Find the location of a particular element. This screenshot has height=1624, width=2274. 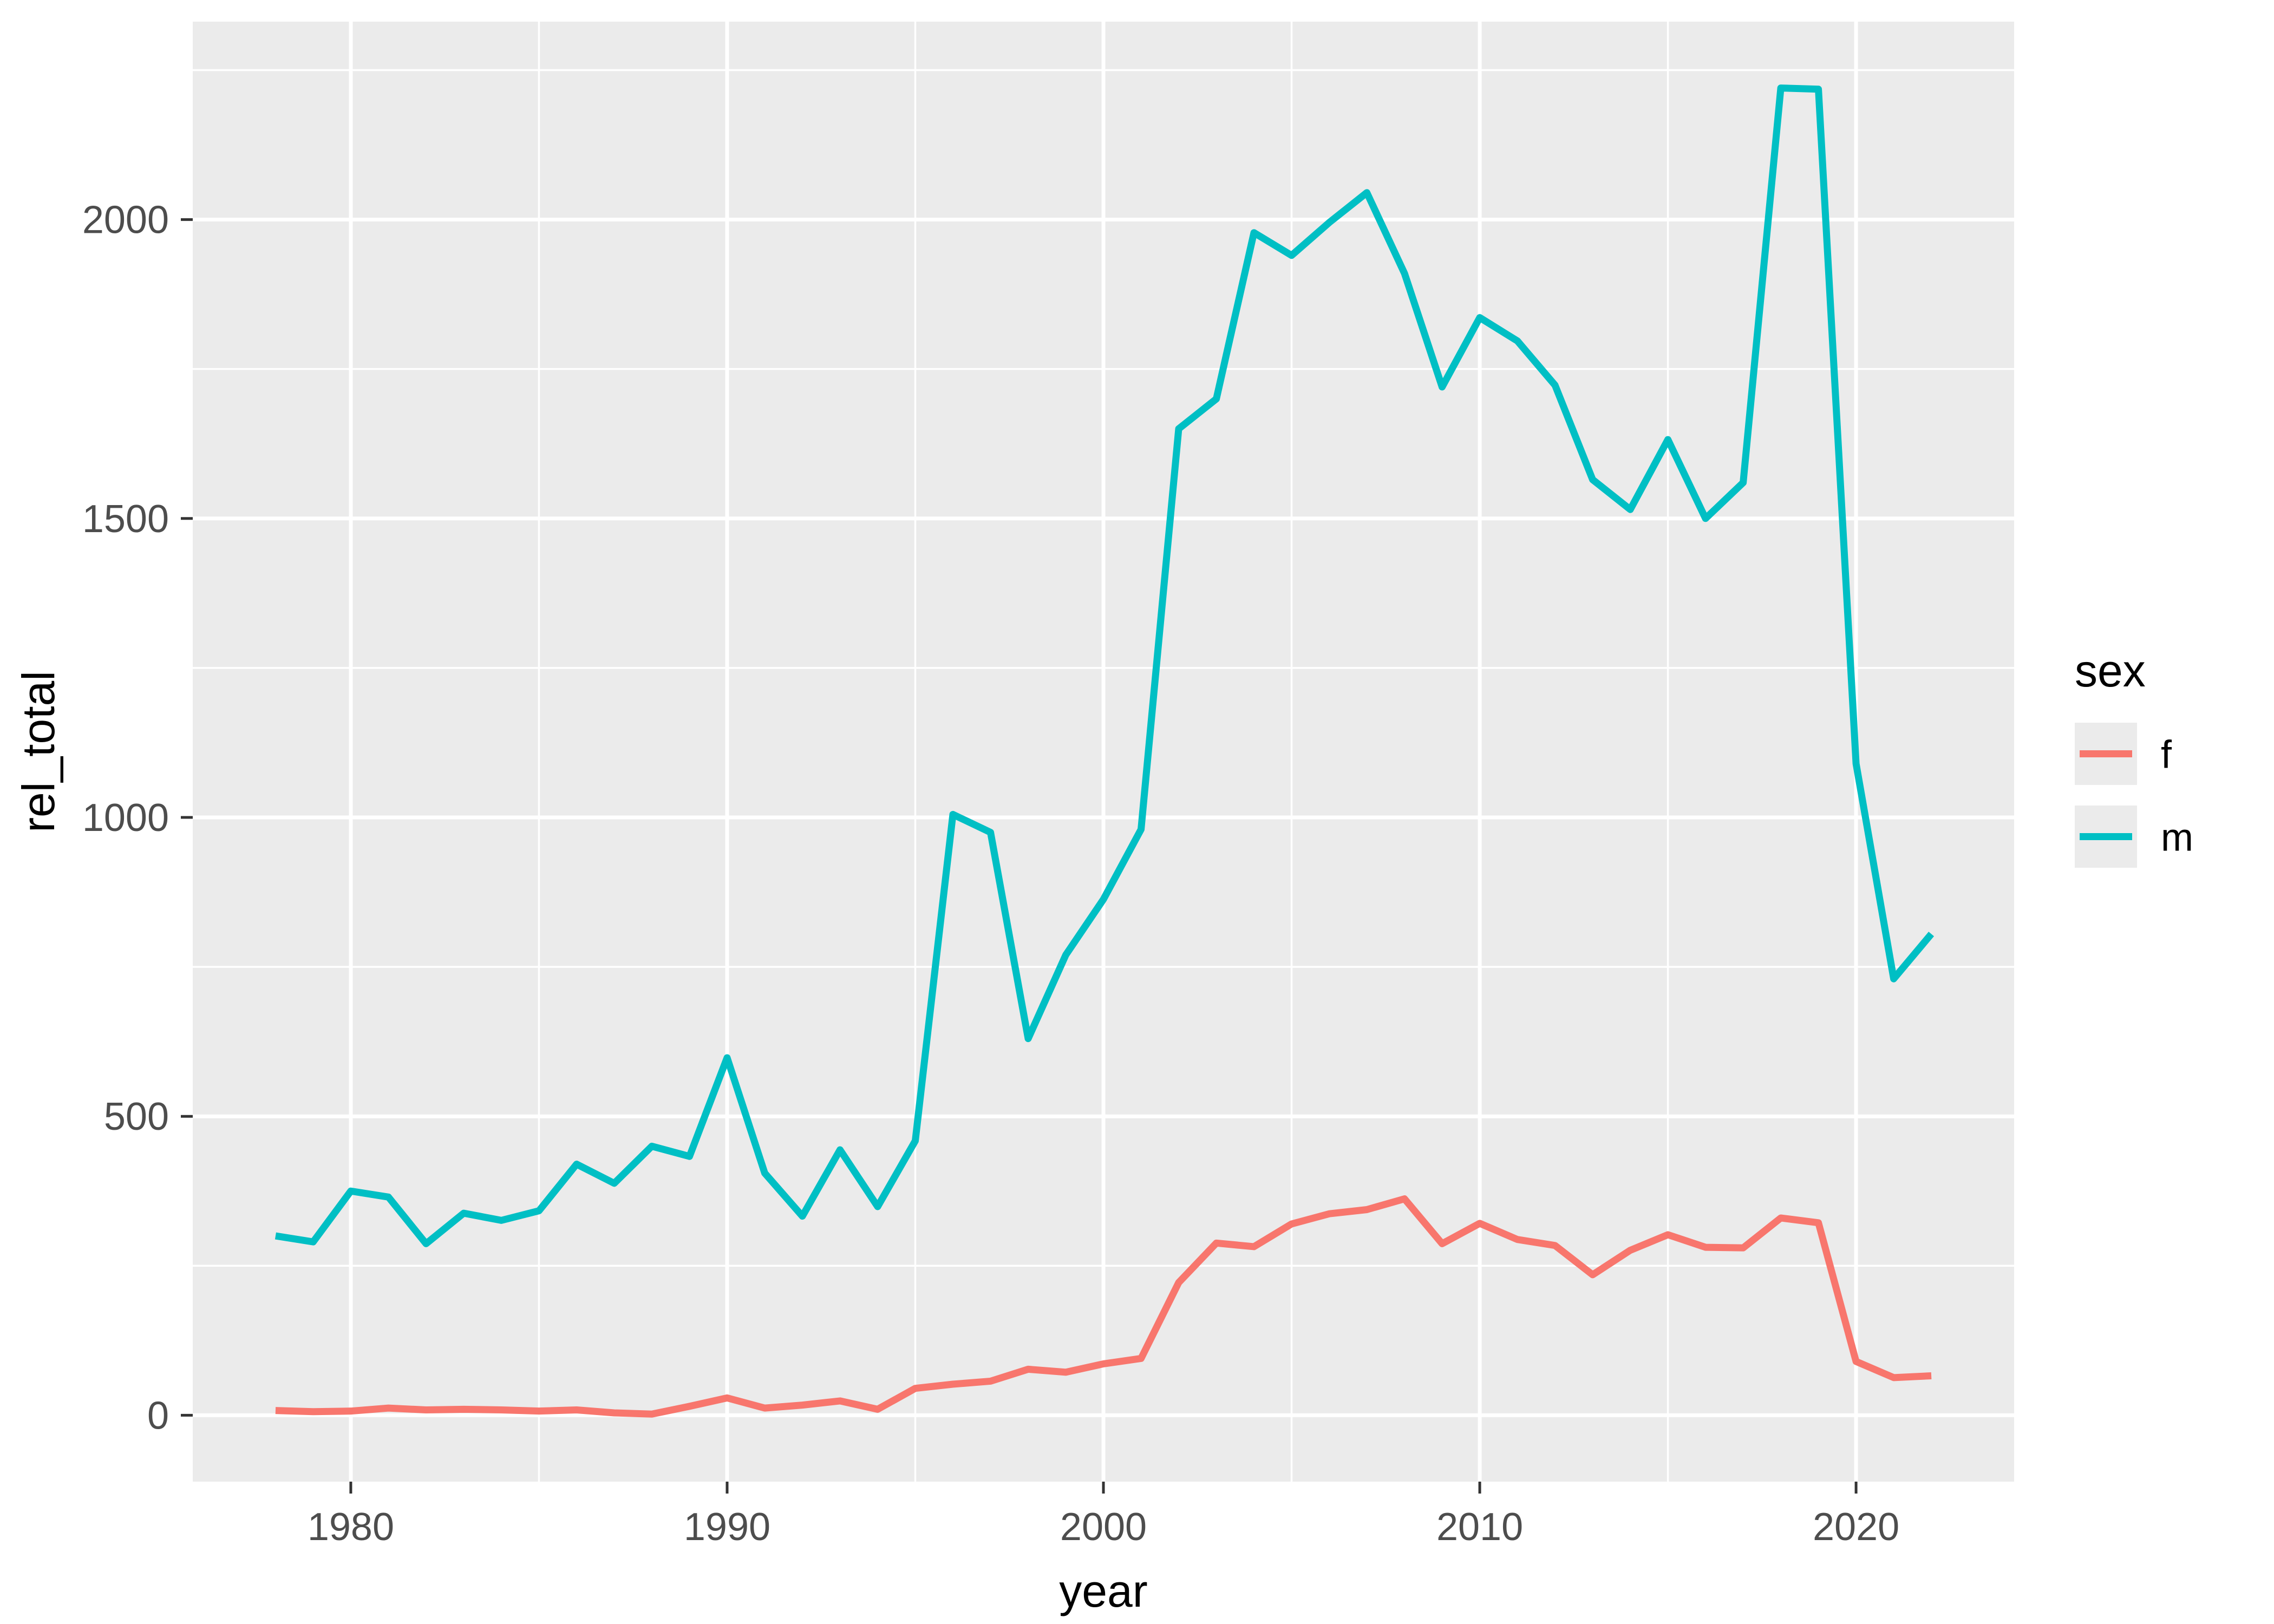

y-tick-label: 0 is located at coordinates (158, 1415).